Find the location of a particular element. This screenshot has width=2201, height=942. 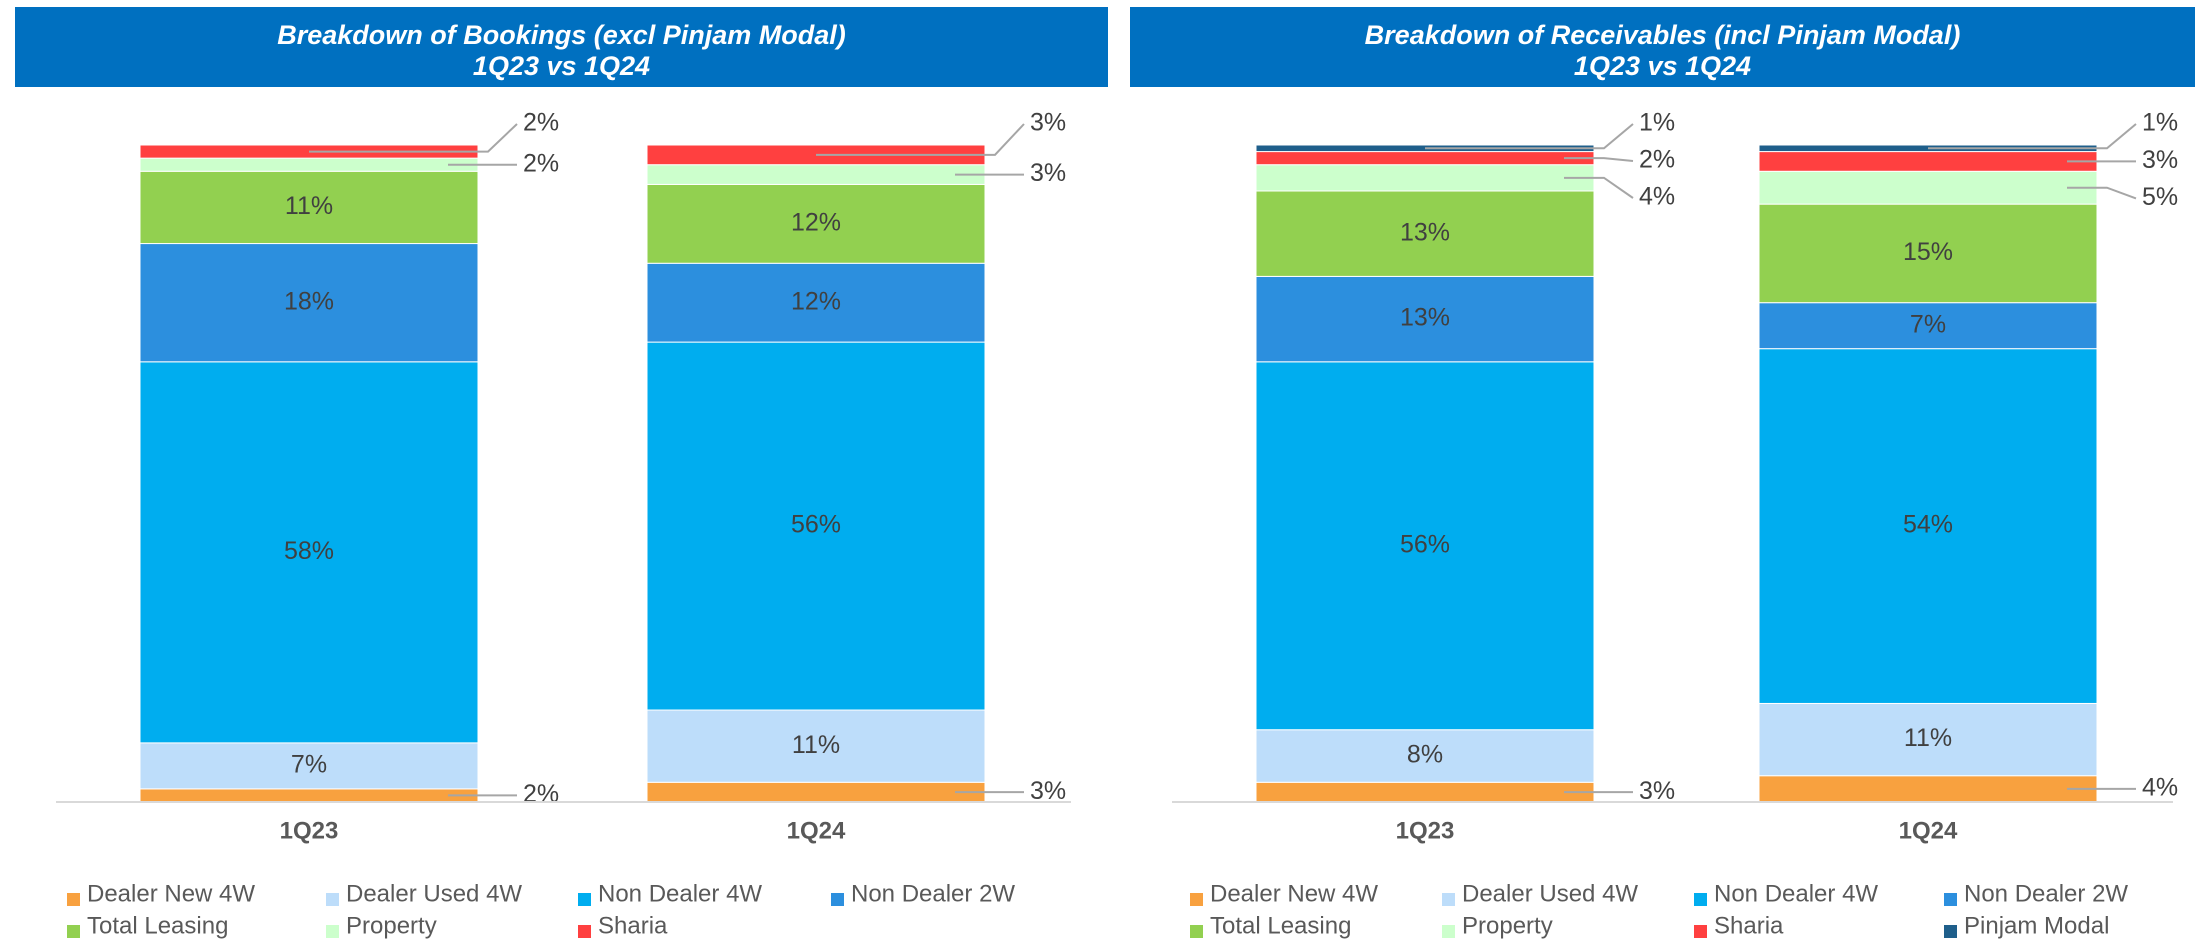

data-label: 15% is located at coordinates (1928, 252).